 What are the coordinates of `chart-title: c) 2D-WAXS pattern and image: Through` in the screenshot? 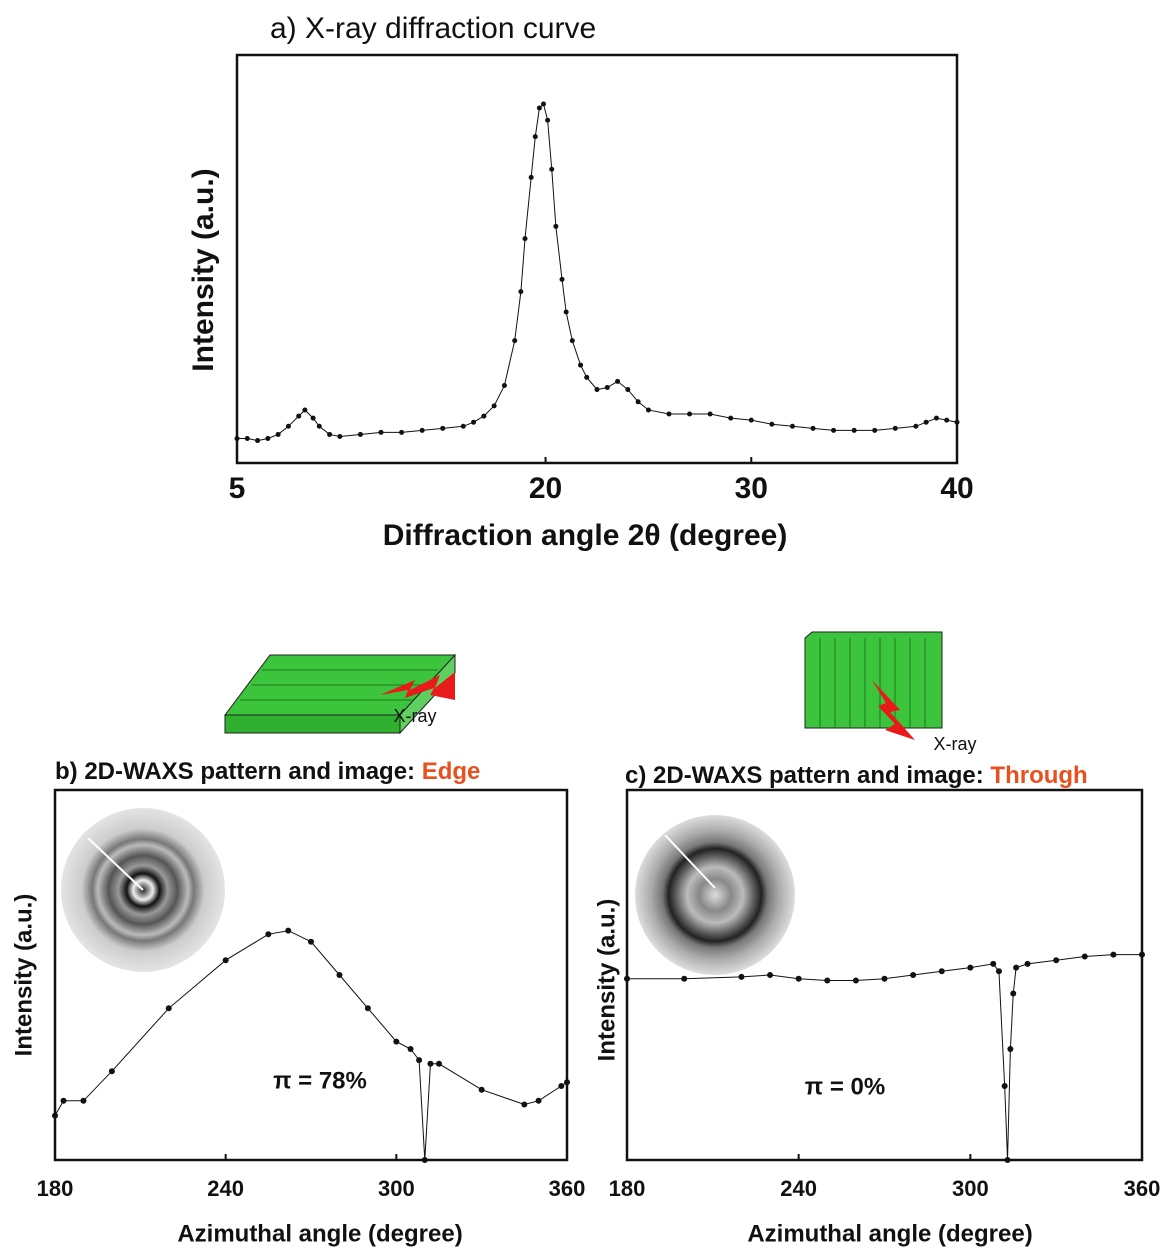 It's located at (856, 775).